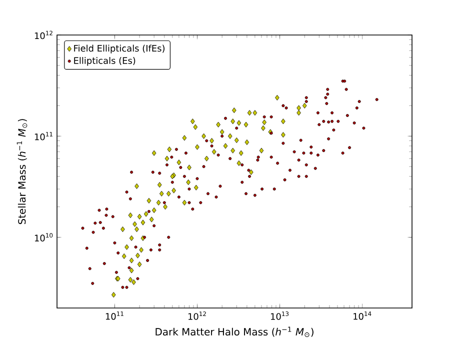 The width and height of the screenshot is (458, 343). I want to click on legend-label: Ellipticals (Es), so click(105, 61).